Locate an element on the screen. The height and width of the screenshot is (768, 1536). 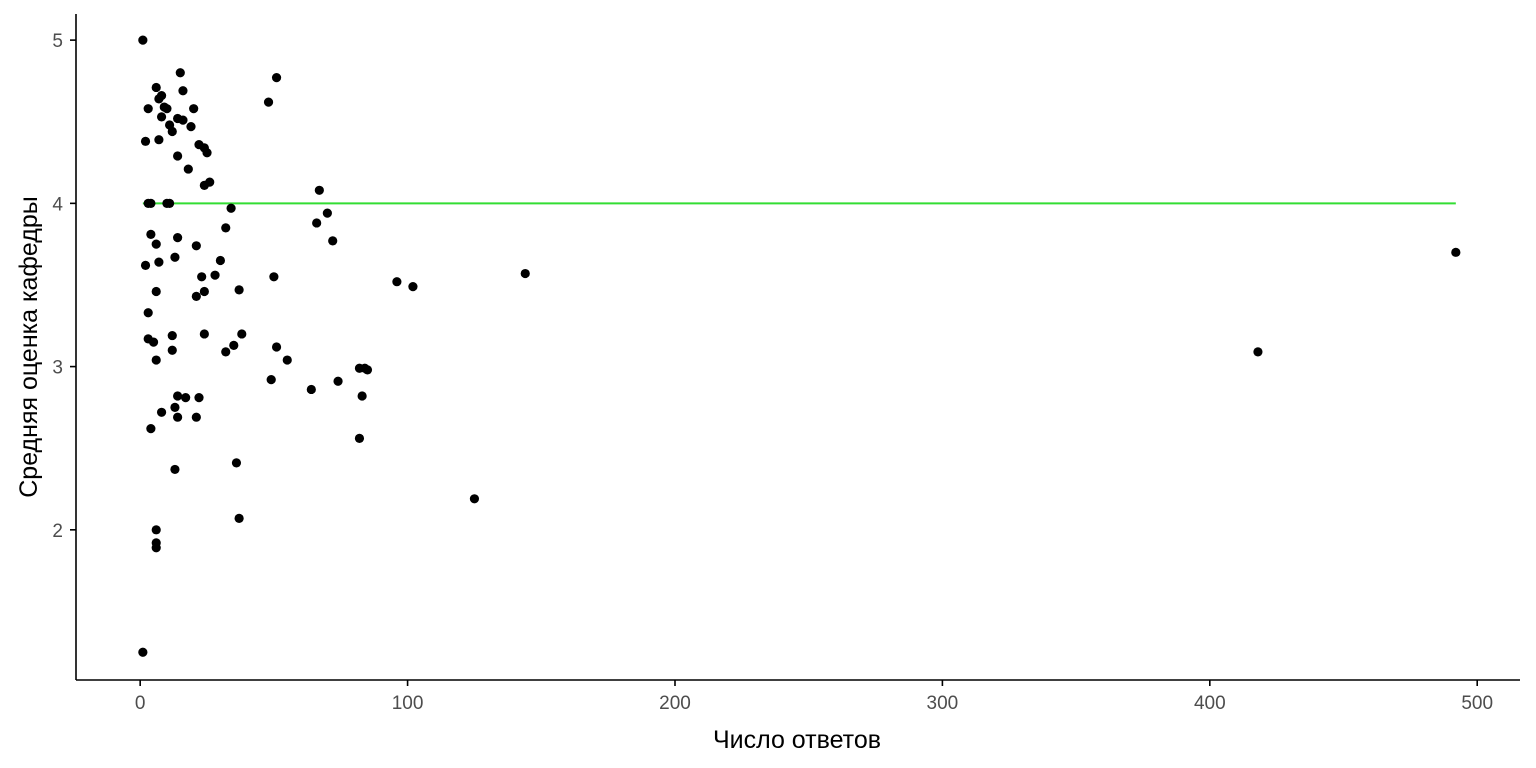
y-tick-label: 3 is located at coordinates (57, 368).